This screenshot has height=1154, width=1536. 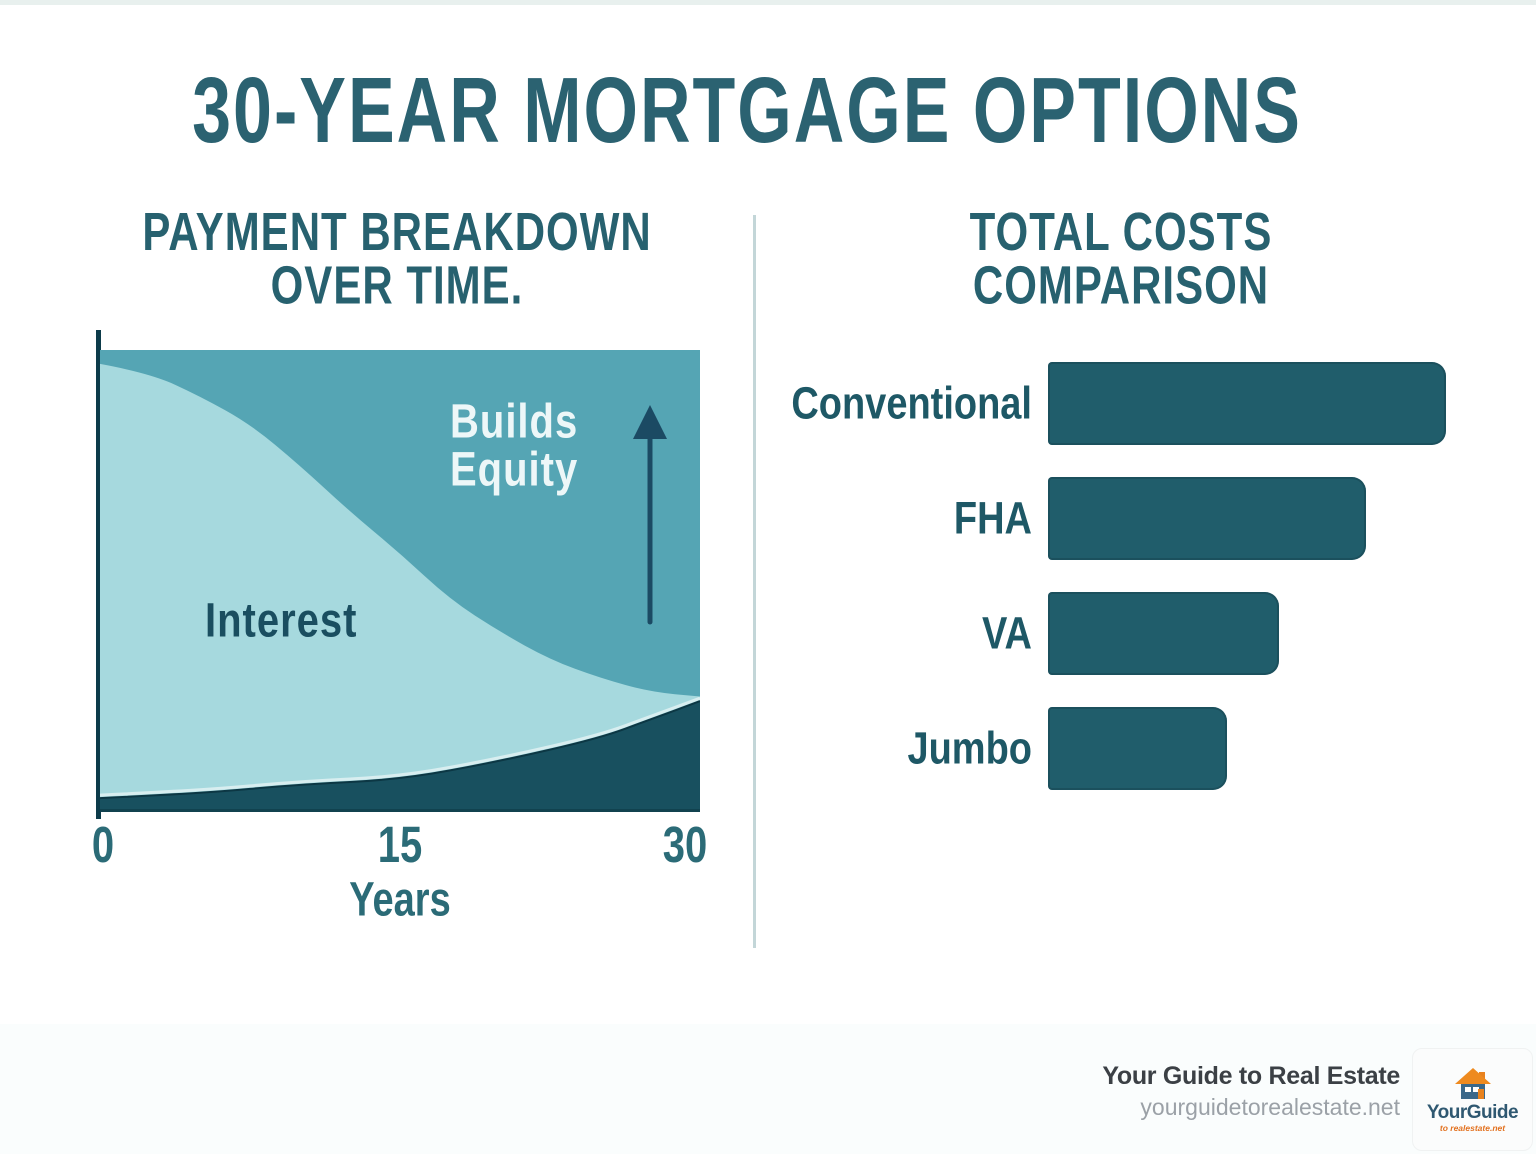 I want to click on footer-background-band, so click(x=768, y=1089).